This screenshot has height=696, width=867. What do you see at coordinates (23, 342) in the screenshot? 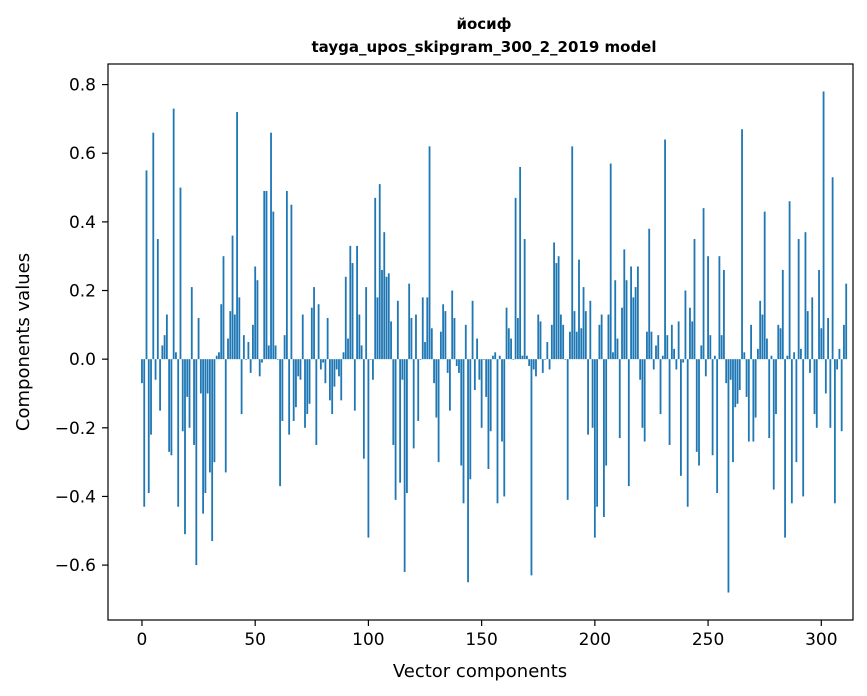
I see `y-axis-label: Components values` at bounding box center [23, 342].